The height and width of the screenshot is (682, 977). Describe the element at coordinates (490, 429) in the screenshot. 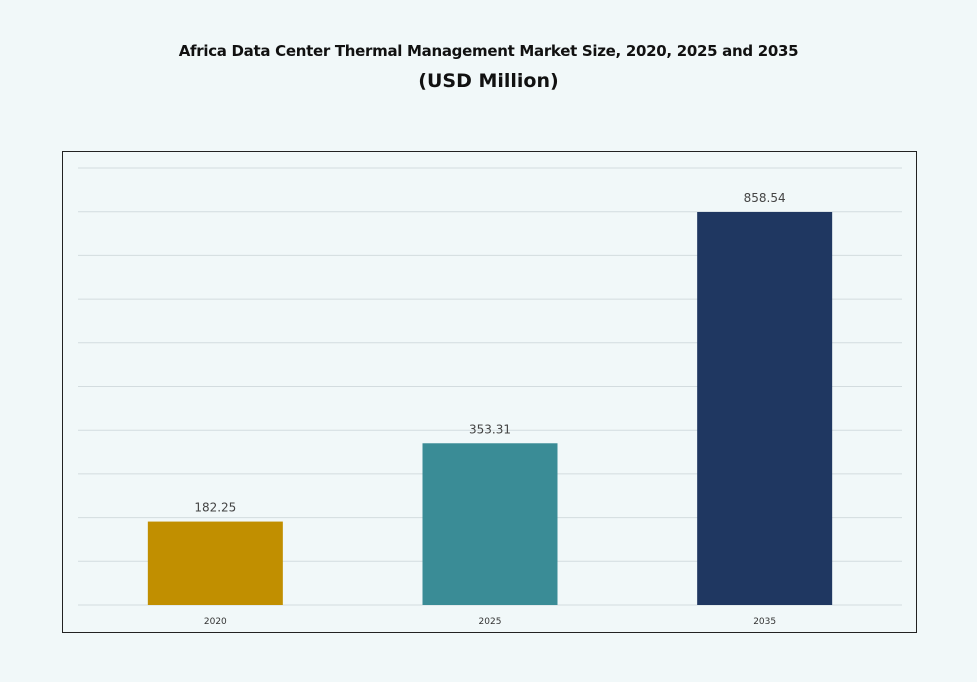

I see `data-label: 353.31` at that location.